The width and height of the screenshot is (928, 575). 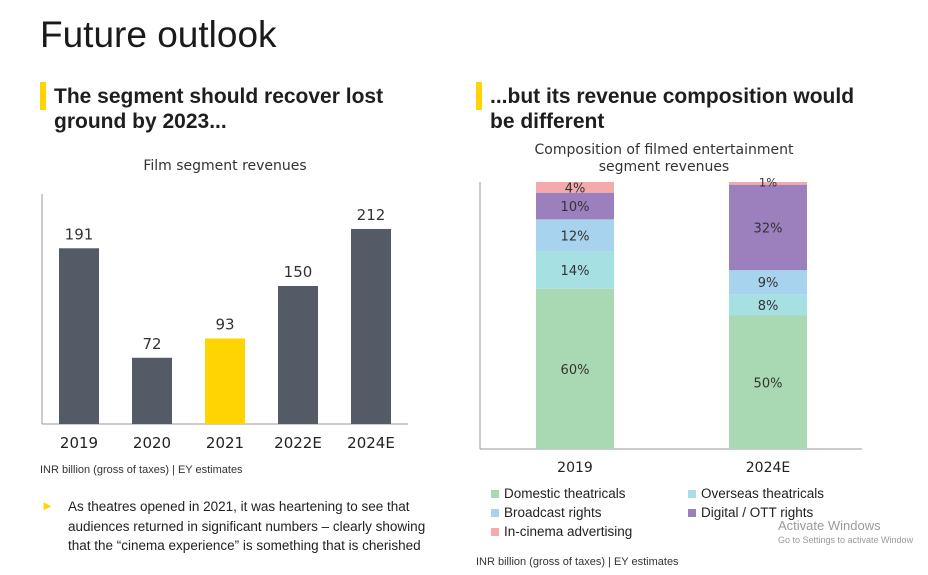 I want to click on stack-segment-digital-2019, so click(x=575, y=206).